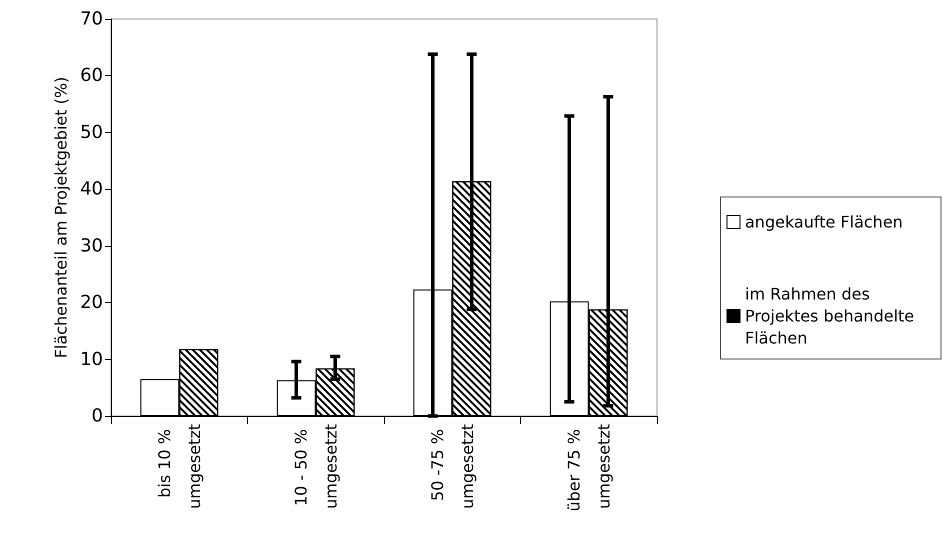 This screenshot has height=560, width=943. I want to click on y-tick-label: 10, so click(91, 359).